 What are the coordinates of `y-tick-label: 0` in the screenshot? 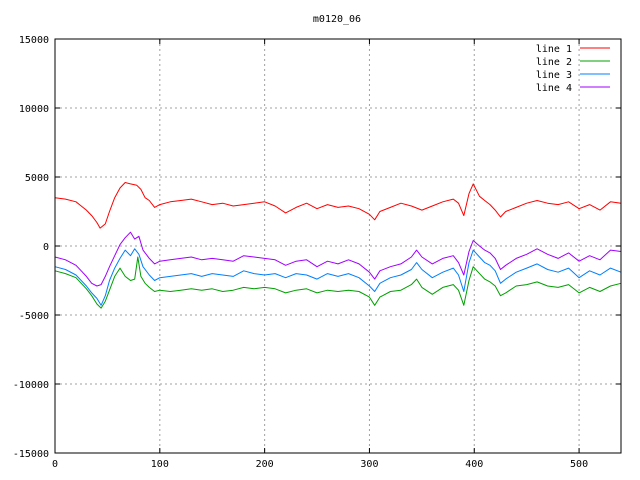 It's located at (46, 247).